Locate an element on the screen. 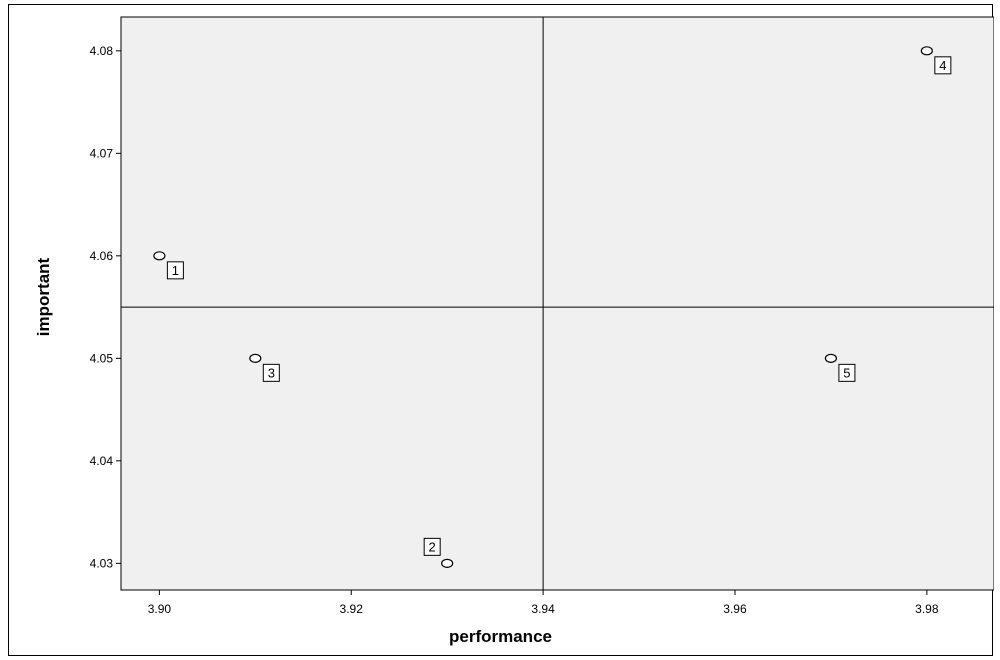 This screenshot has width=1000, height=660. y-tick-label: 4.03 is located at coordinates (102, 563).